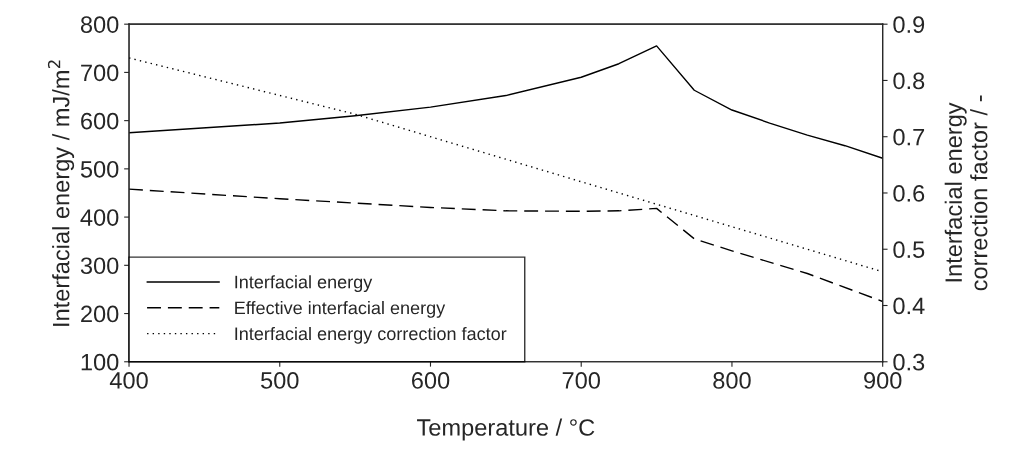 The height and width of the screenshot is (465, 1024). I want to click on x-tick-label: 400, so click(128, 380).